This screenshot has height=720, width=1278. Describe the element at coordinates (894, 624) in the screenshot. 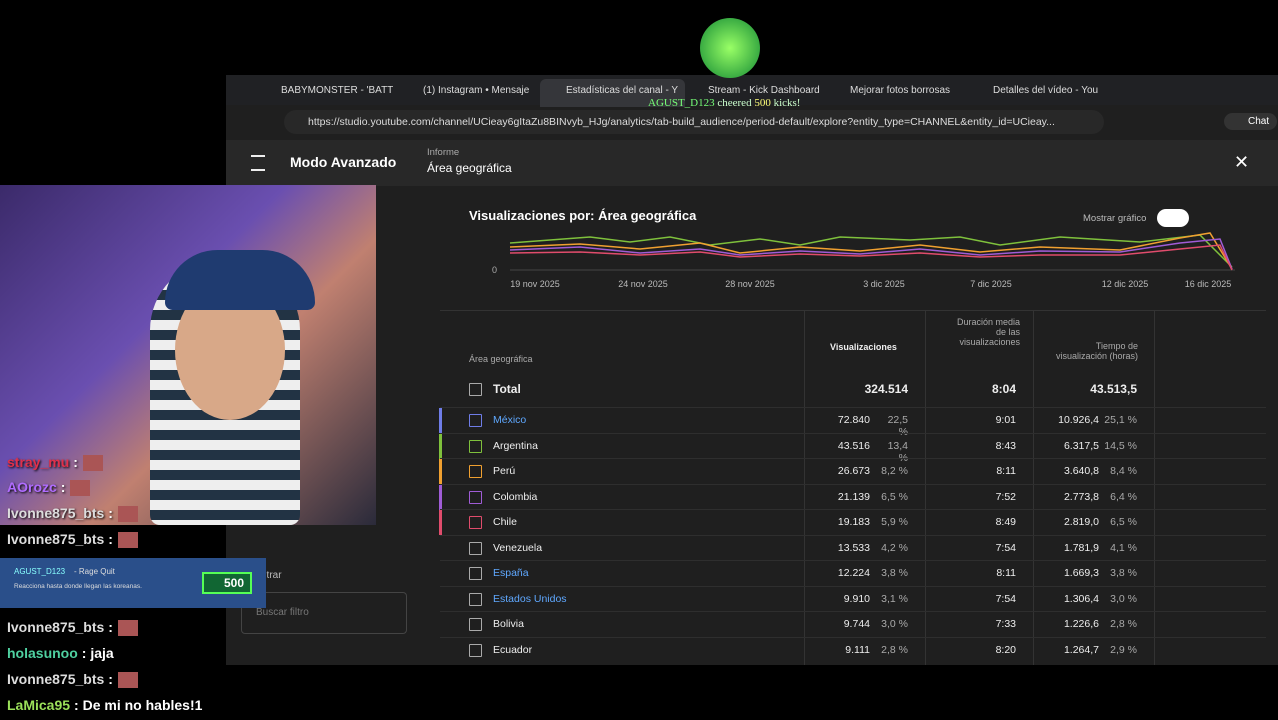

I see `views-pct: 3,0 %` at that location.